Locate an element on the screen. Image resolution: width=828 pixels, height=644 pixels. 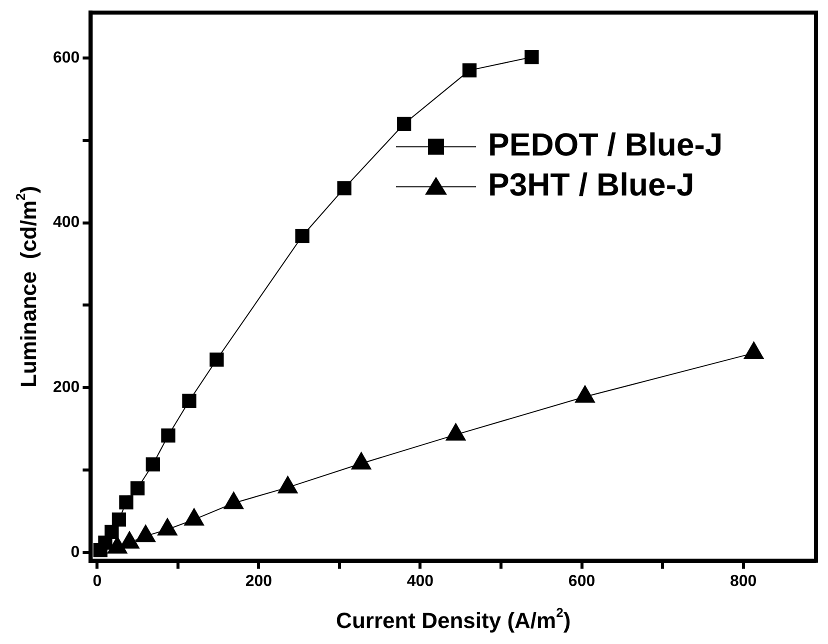
y-tick-label: 600 is located at coordinates (66, 57).